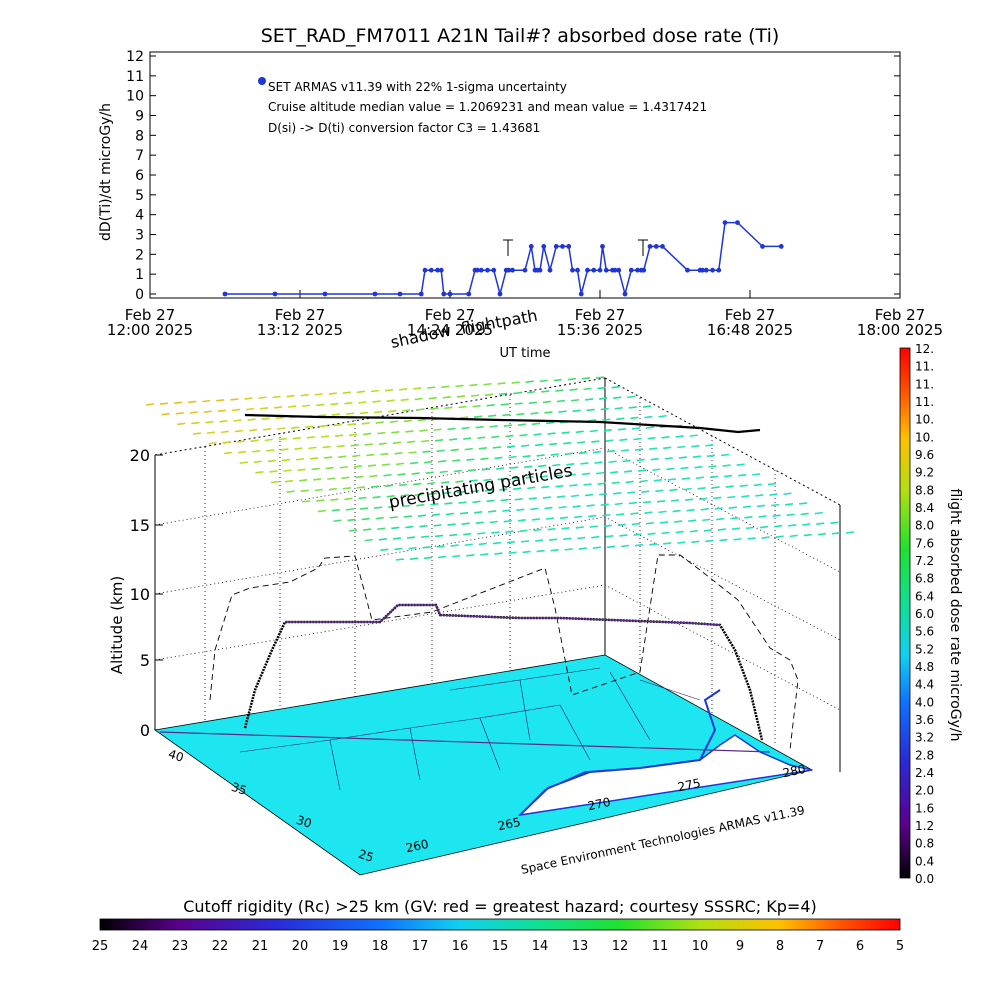  I want to click on y-tick-label: 5, so click(139, 196).